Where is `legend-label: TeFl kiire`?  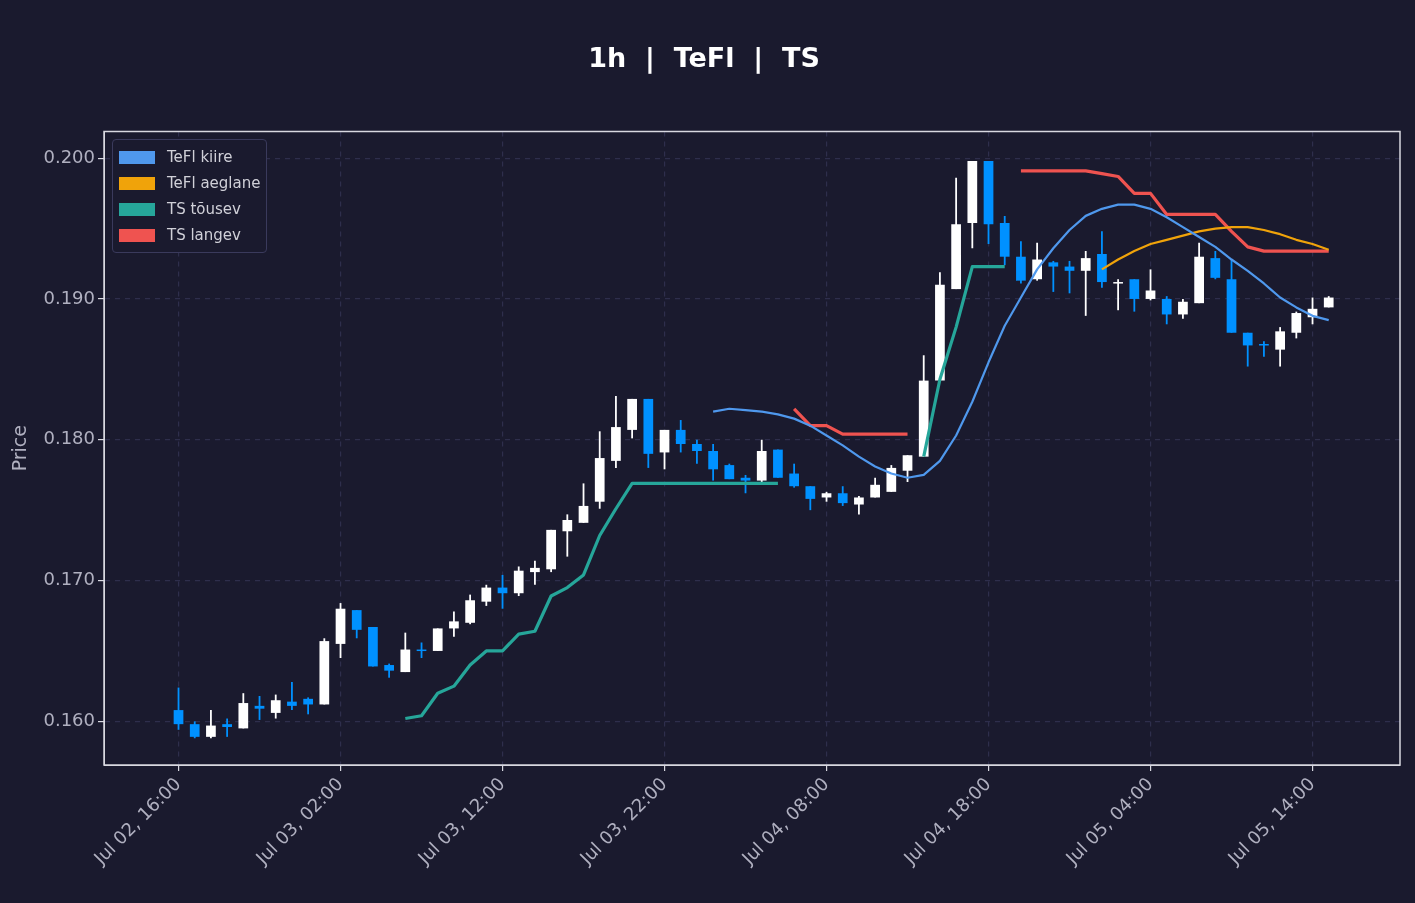
legend-label: TeFl kiire is located at coordinates (200, 157).